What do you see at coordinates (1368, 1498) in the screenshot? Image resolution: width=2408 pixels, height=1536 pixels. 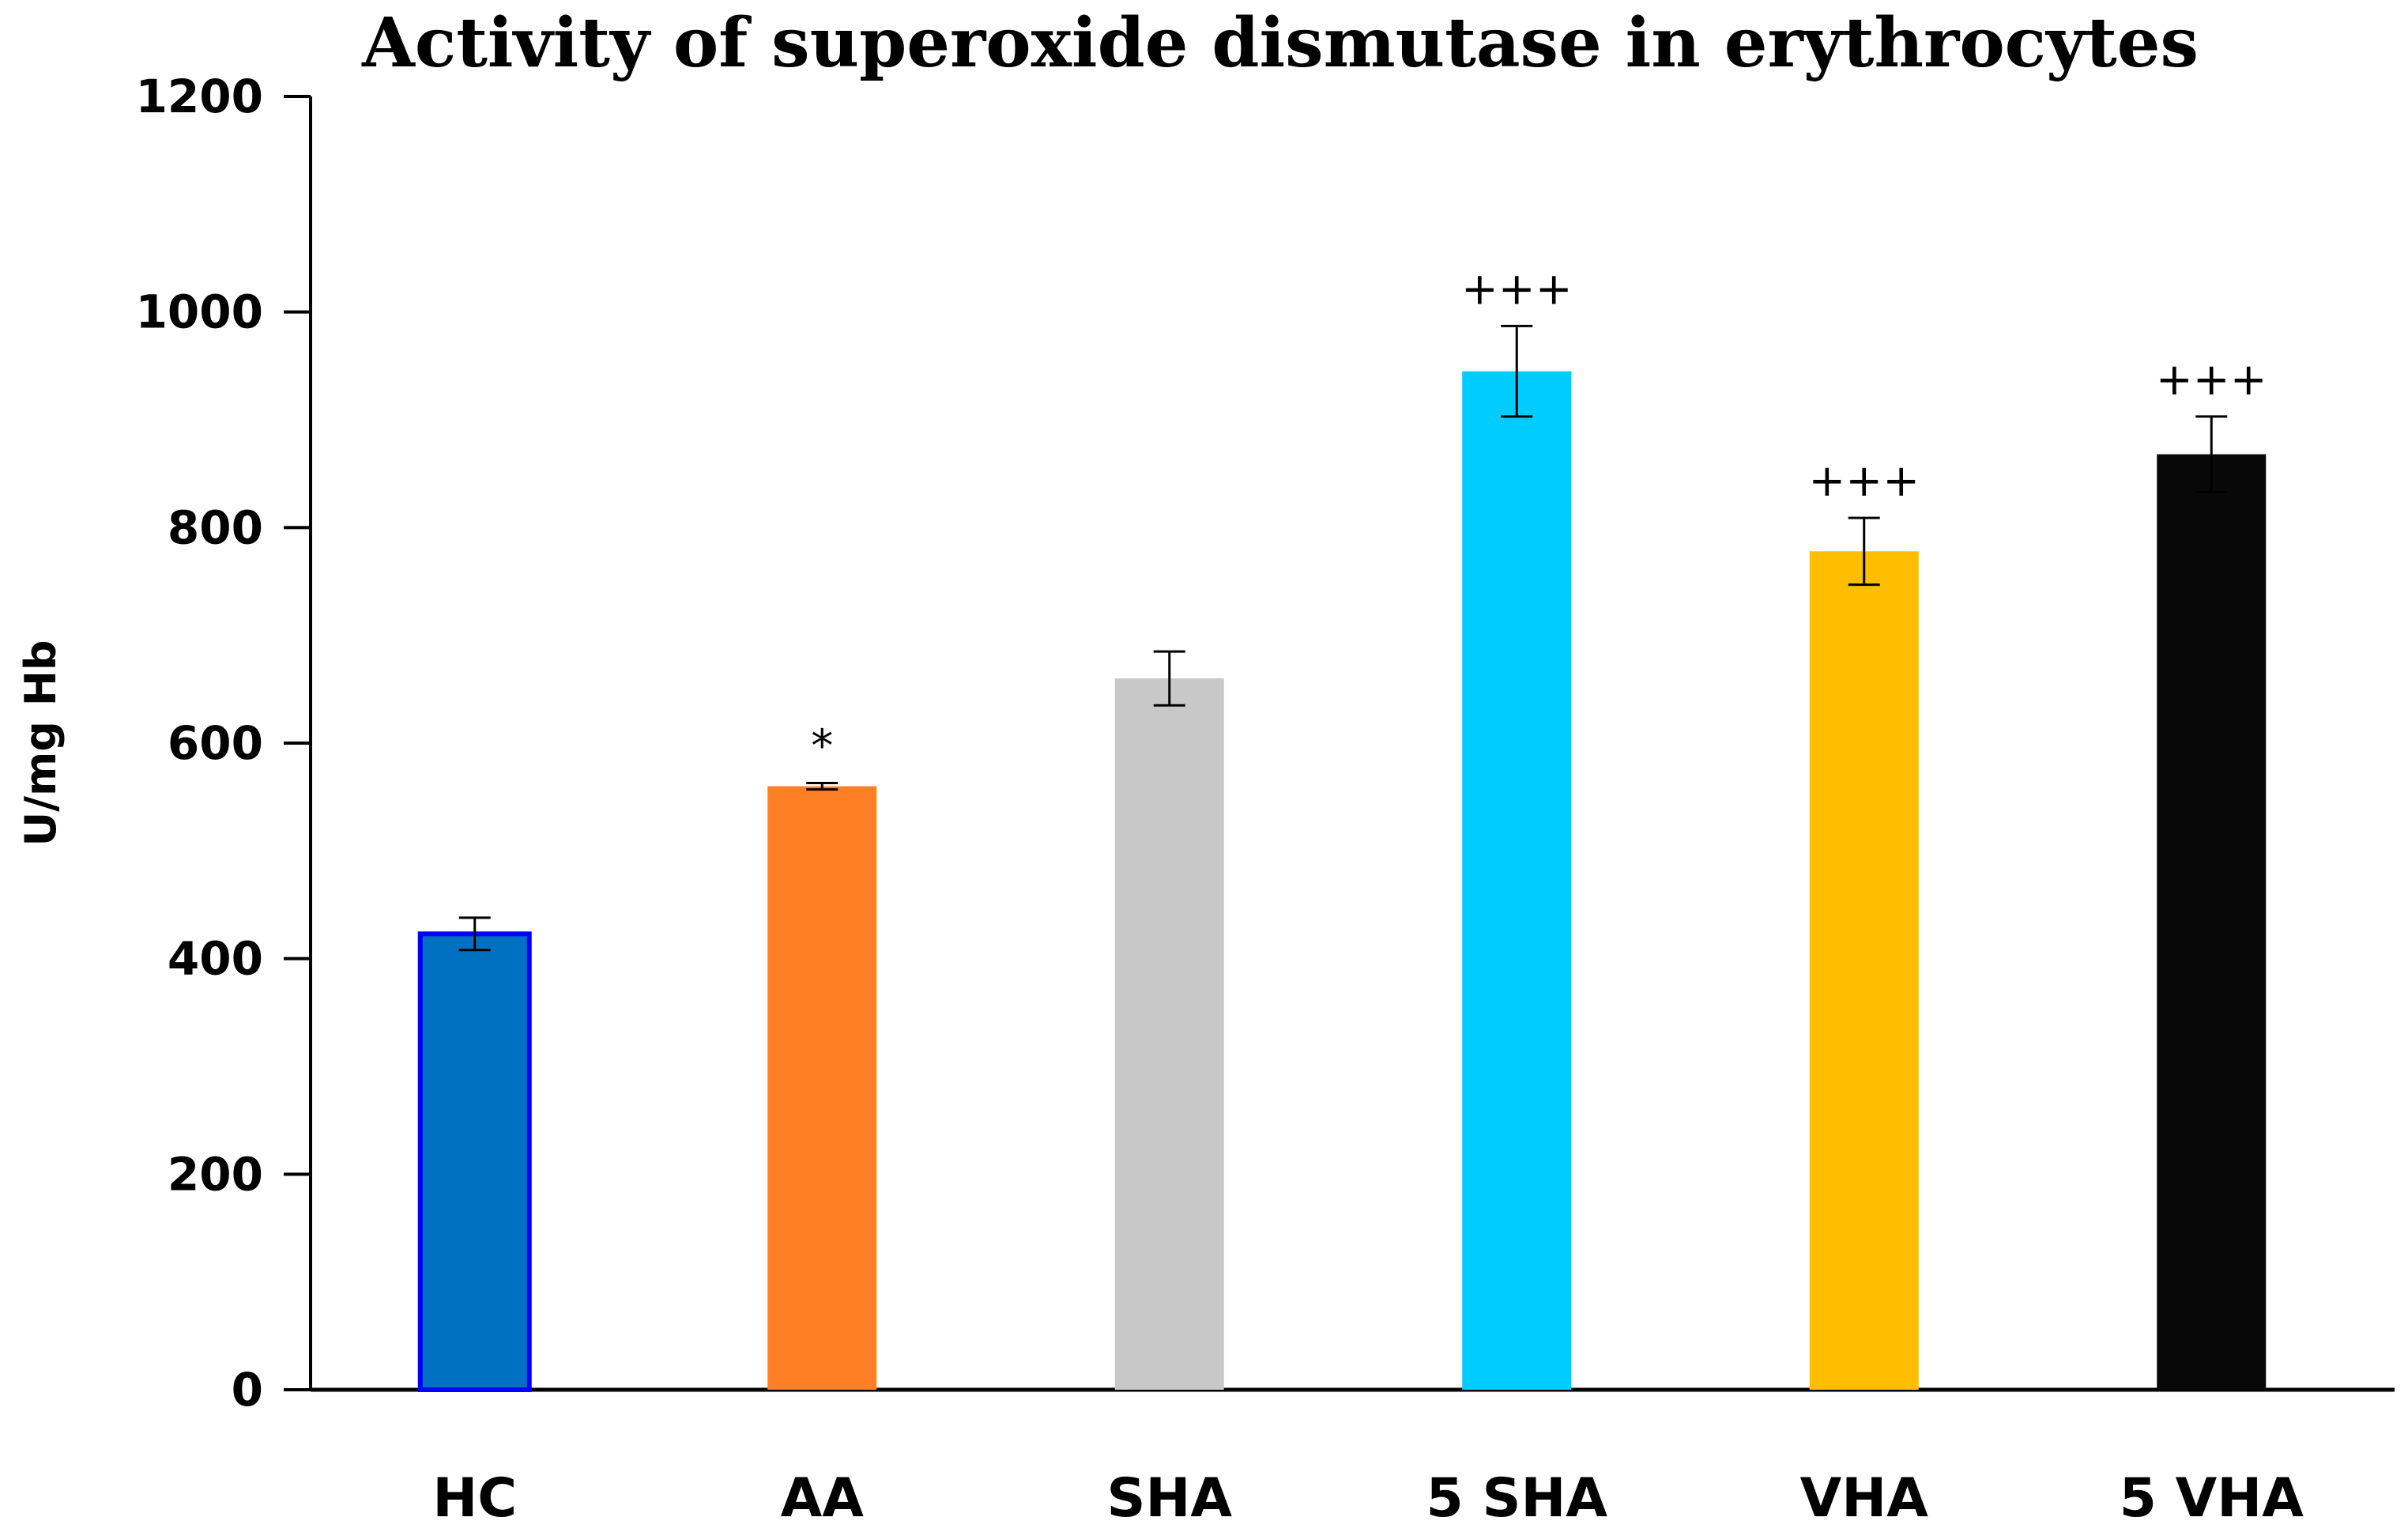 I see `x-tick-labels: HC AA SHA 5 SHA VHA 5 VHA` at bounding box center [1368, 1498].